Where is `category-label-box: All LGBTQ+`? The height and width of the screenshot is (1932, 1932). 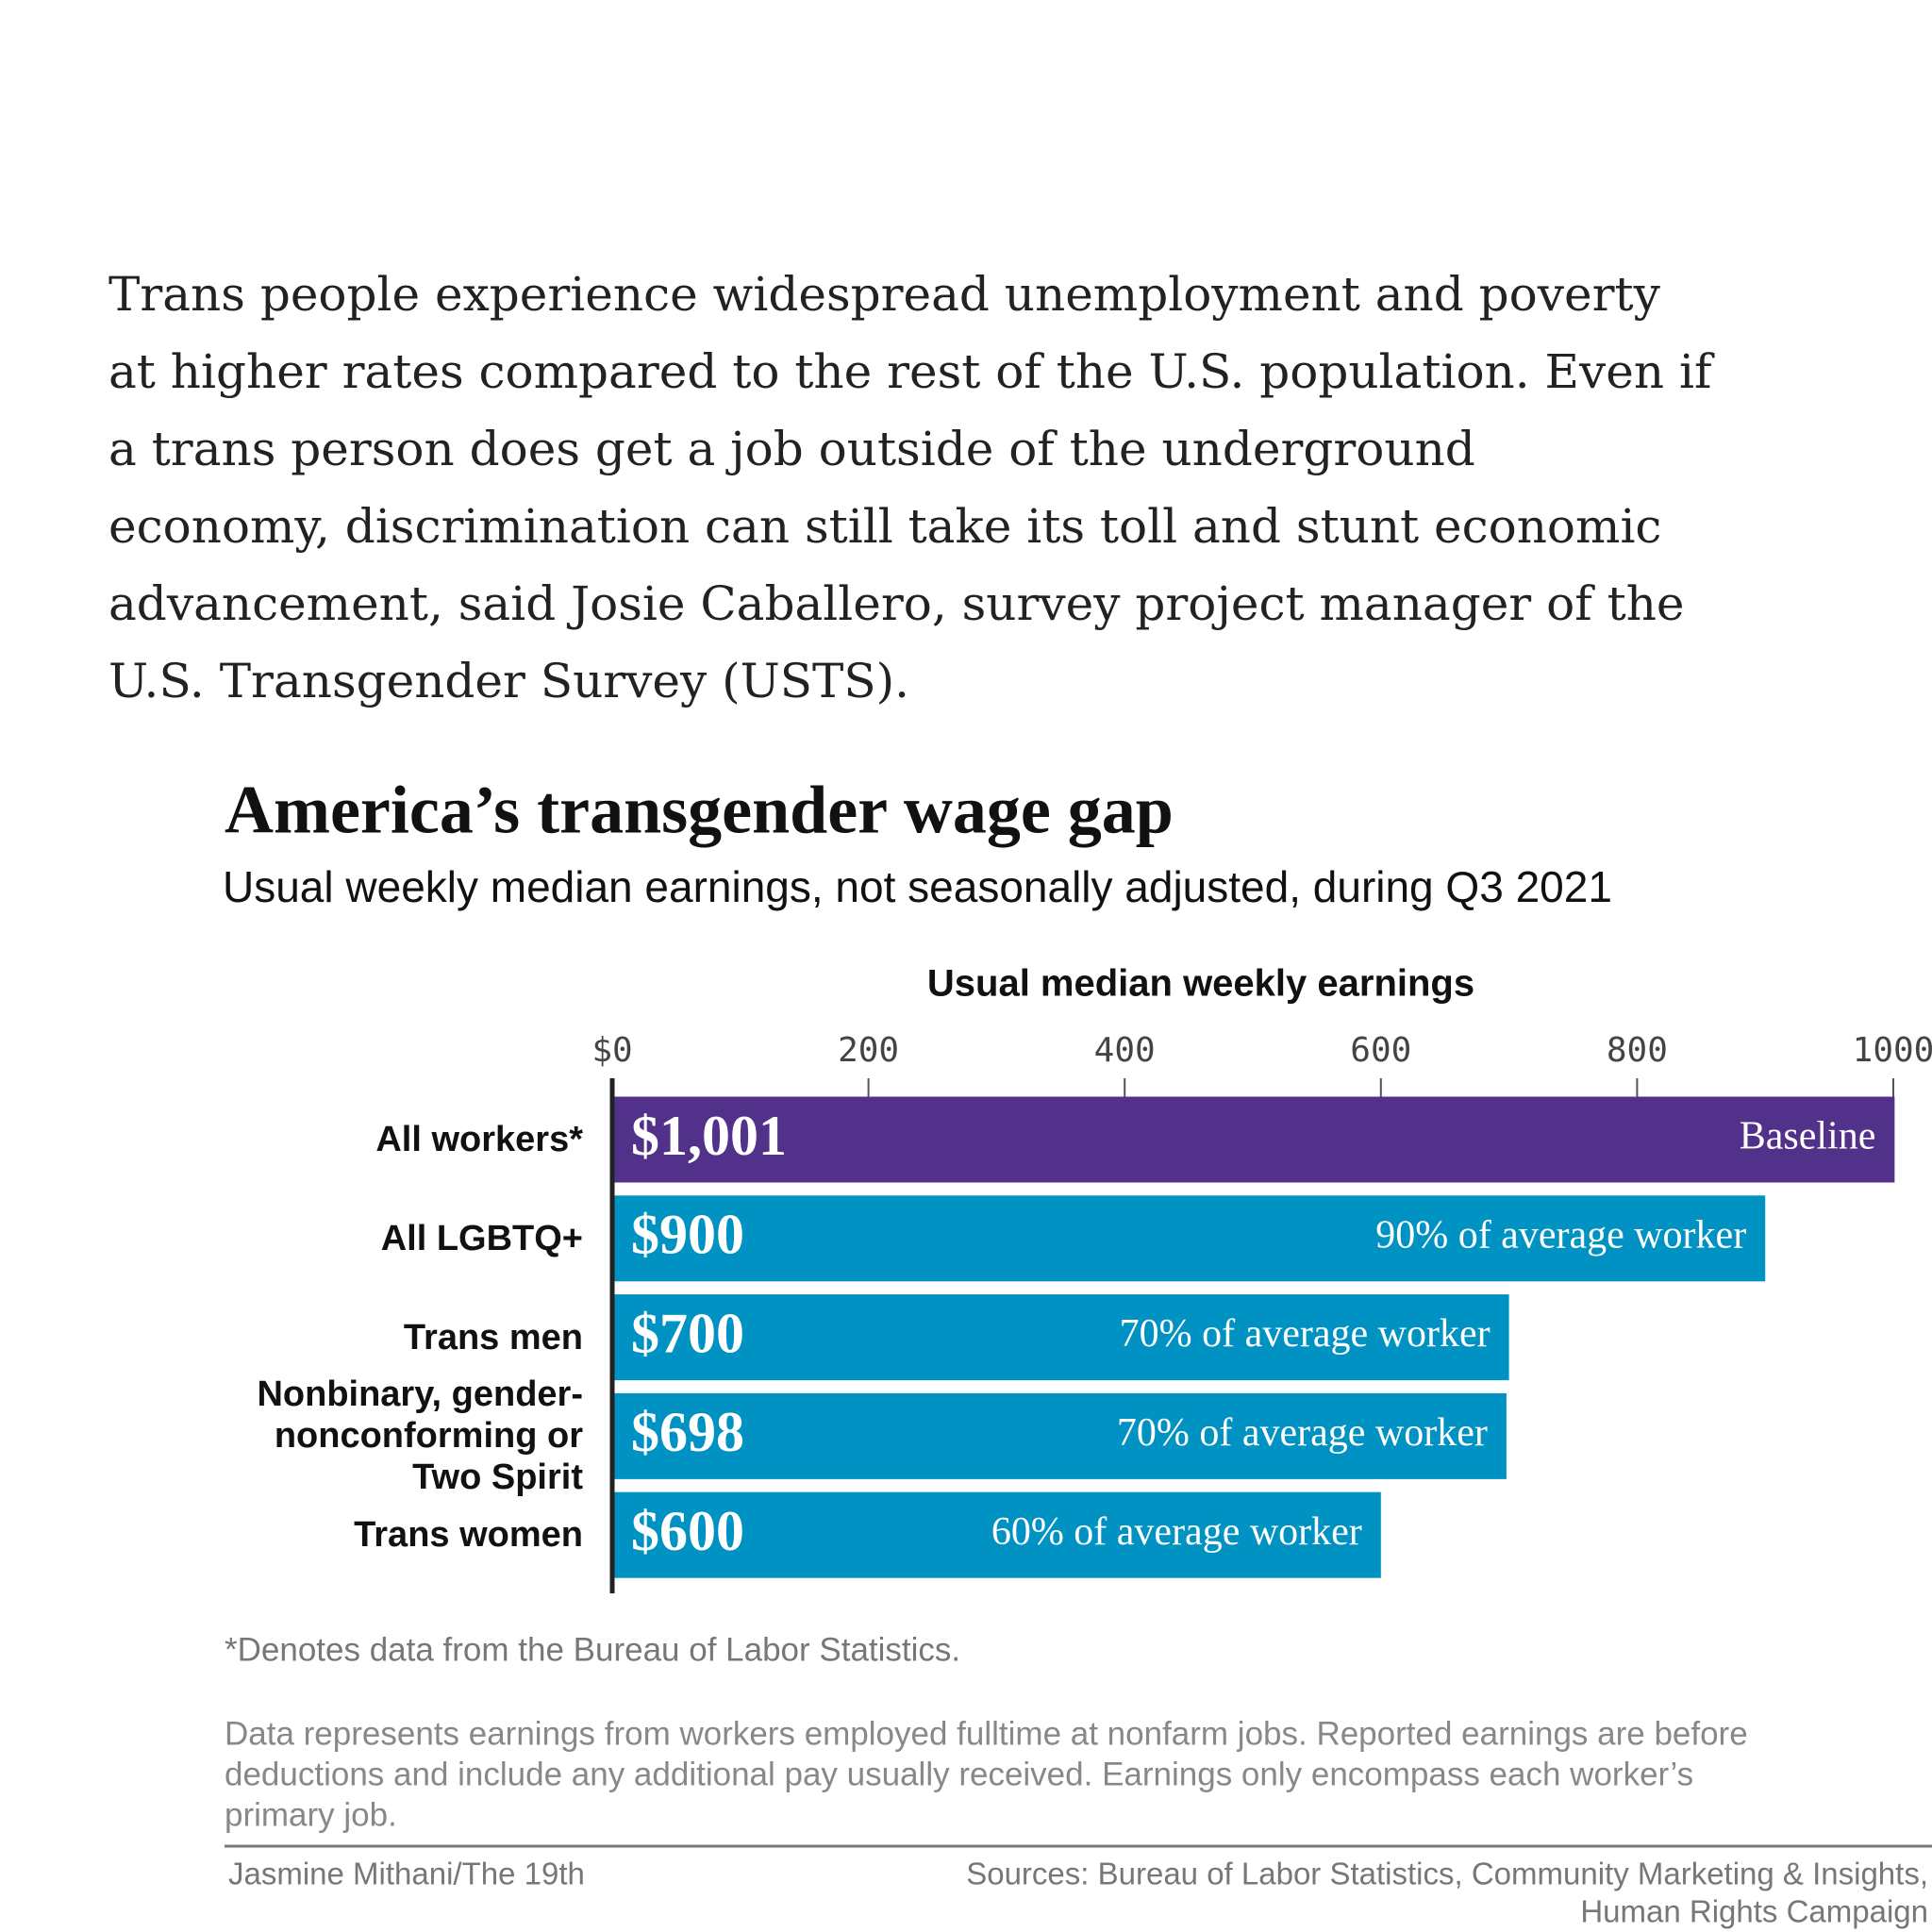
category-label-box: All LGBTQ+ is located at coordinates (386, 1239).